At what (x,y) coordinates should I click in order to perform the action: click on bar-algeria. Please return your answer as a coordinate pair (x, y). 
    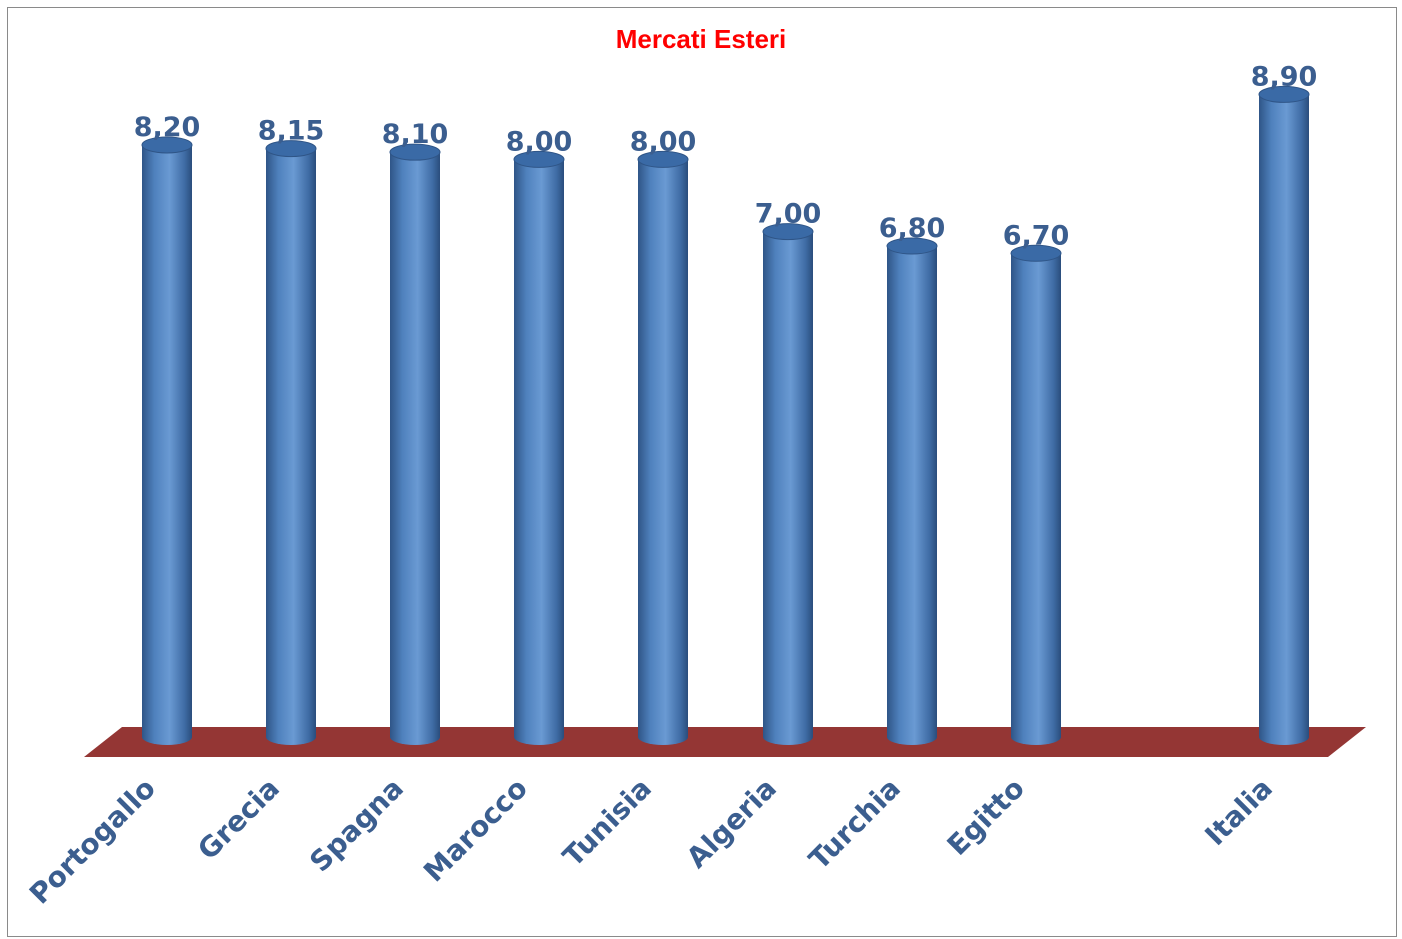
    Looking at the image, I should click on (788, 484).